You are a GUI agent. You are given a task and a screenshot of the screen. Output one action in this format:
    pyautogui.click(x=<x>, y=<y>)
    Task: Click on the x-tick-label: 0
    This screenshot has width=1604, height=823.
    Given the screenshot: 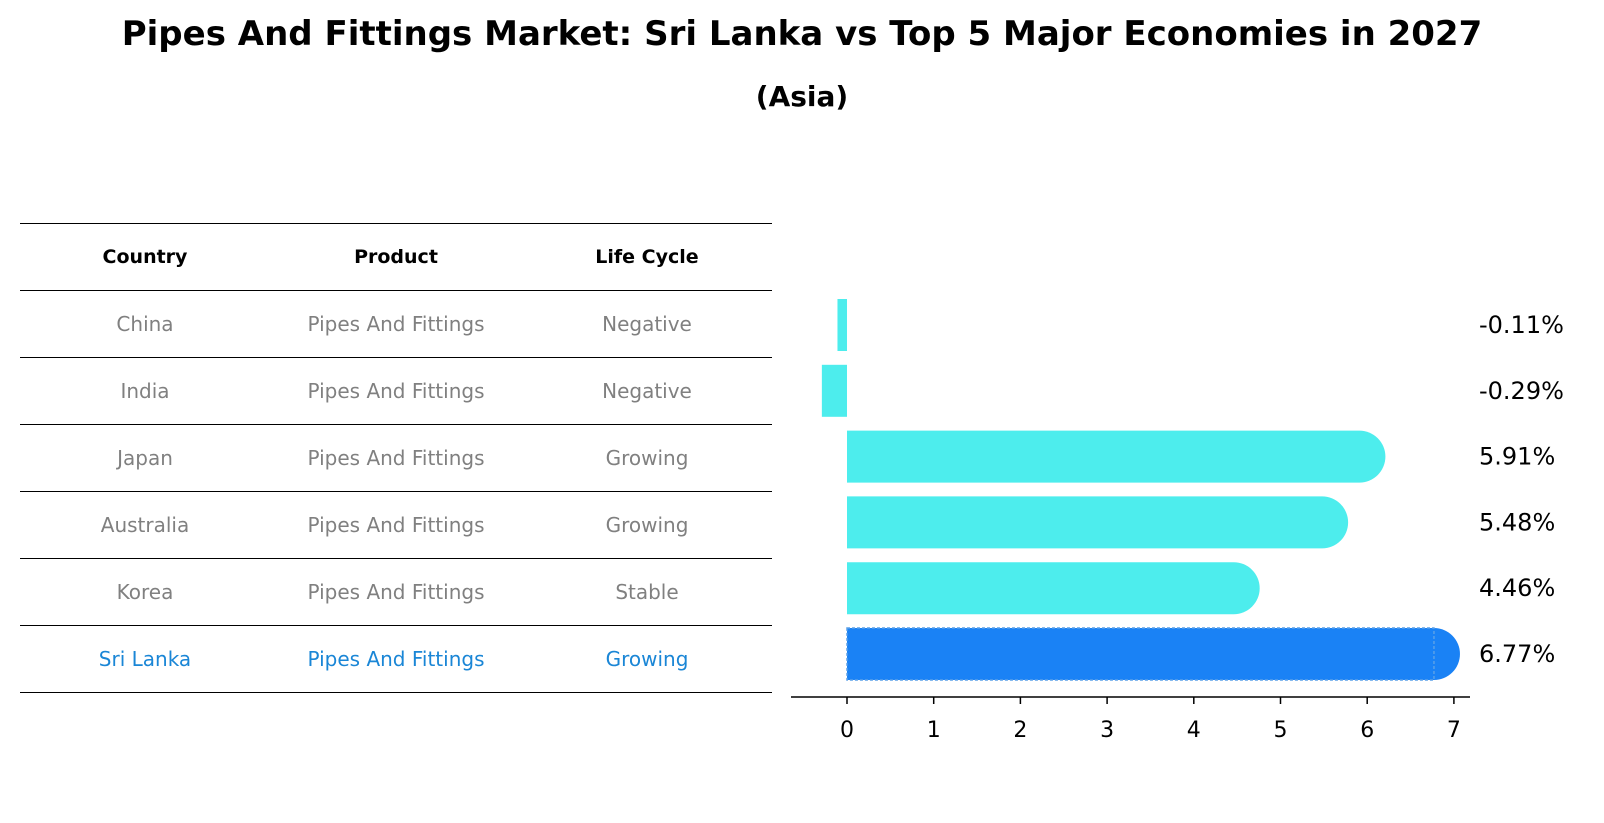 What is the action you would take?
    pyautogui.click(x=847, y=730)
    